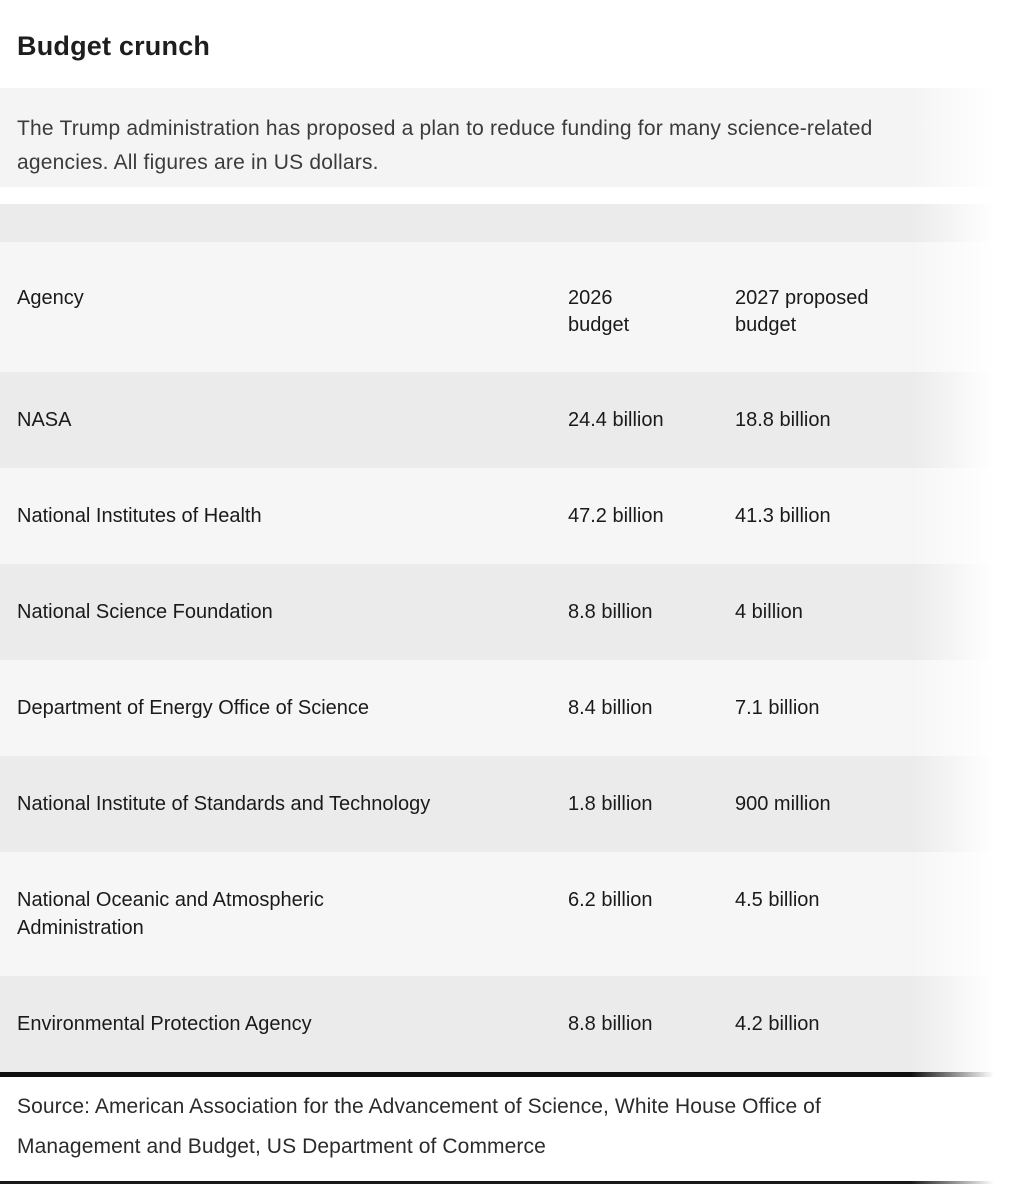  What do you see at coordinates (513, 420) in the screenshot?
I see `table-row: NASA 24.4 billion 18.8 billion` at bounding box center [513, 420].